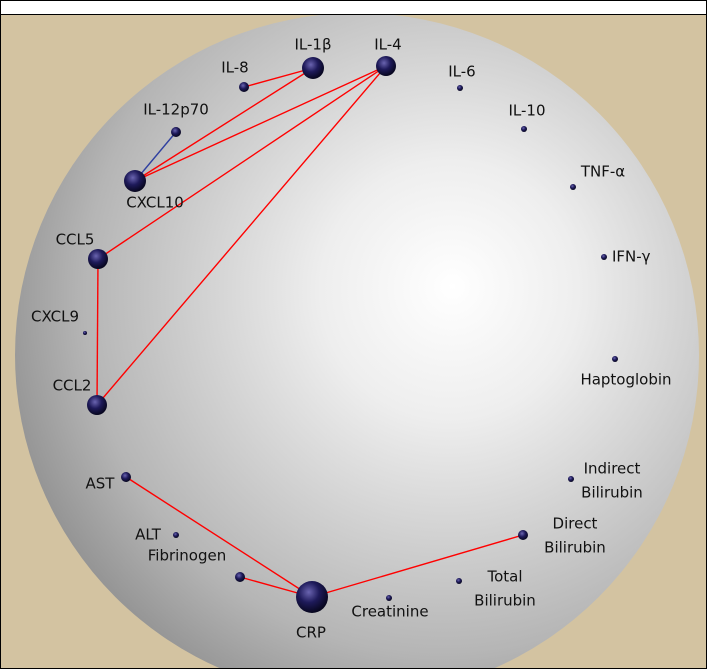 The width and height of the screenshot is (707, 669). What do you see at coordinates (353, 7) in the screenshot?
I see `top-strip` at bounding box center [353, 7].